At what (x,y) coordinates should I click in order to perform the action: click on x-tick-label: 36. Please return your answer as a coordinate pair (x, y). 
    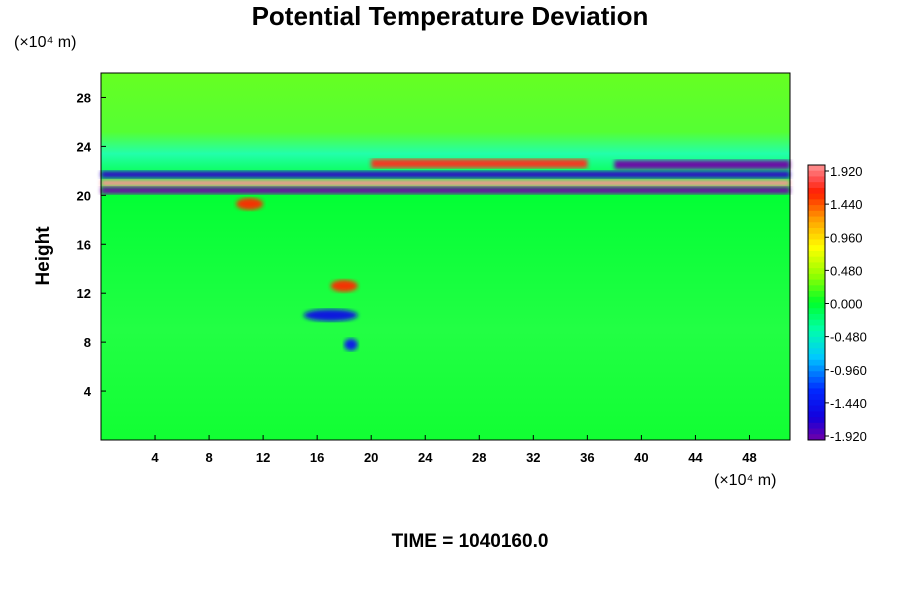
    Looking at the image, I should click on (587, 457).